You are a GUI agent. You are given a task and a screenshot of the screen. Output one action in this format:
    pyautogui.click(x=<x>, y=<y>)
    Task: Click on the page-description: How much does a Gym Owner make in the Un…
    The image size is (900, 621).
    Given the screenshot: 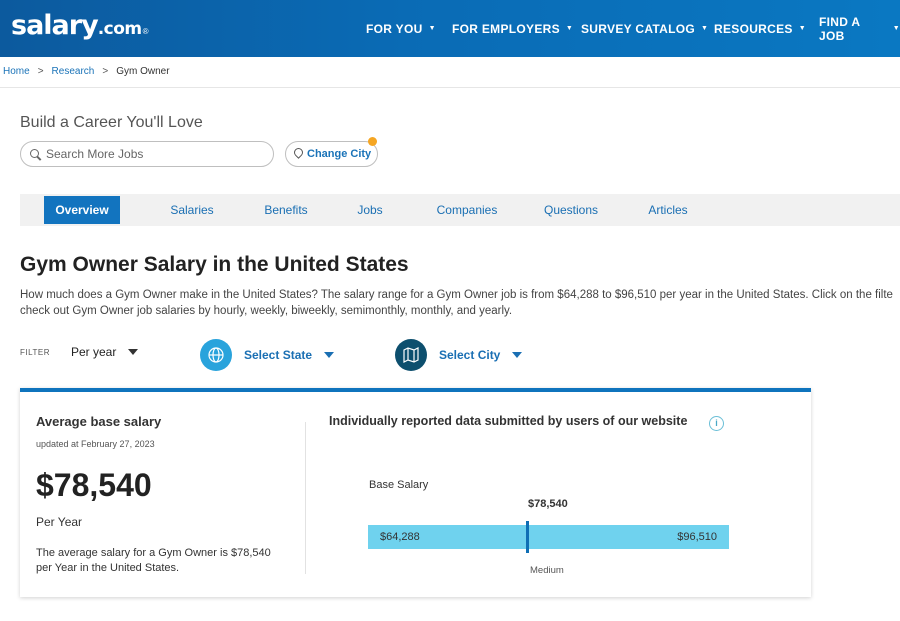 What is the action you would take?
    pyautogui.click(x=460, y=303)
    